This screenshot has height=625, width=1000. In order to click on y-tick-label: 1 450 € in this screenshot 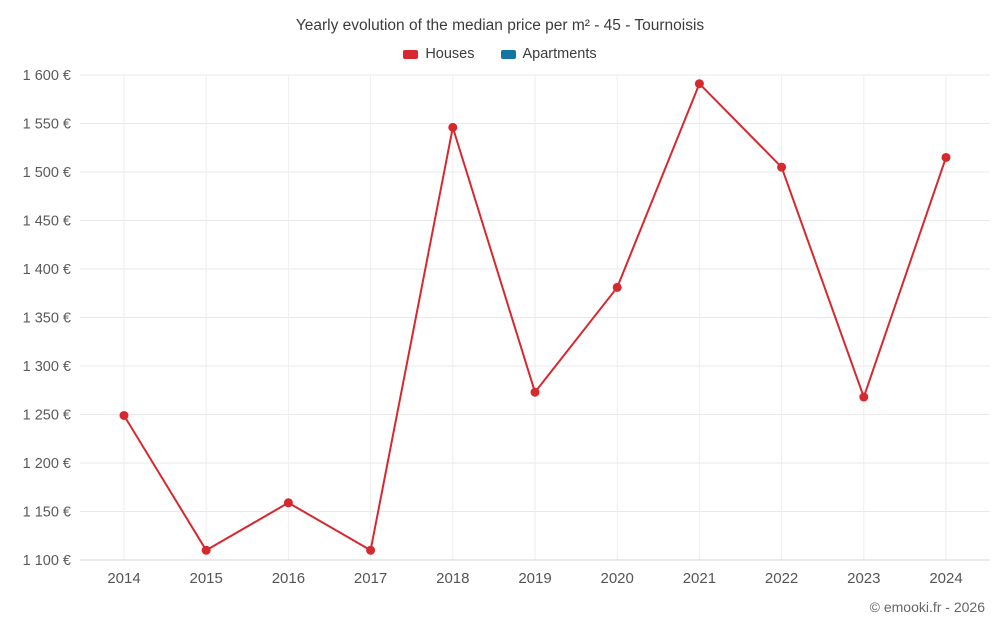, I will do `click(47, 222)`.